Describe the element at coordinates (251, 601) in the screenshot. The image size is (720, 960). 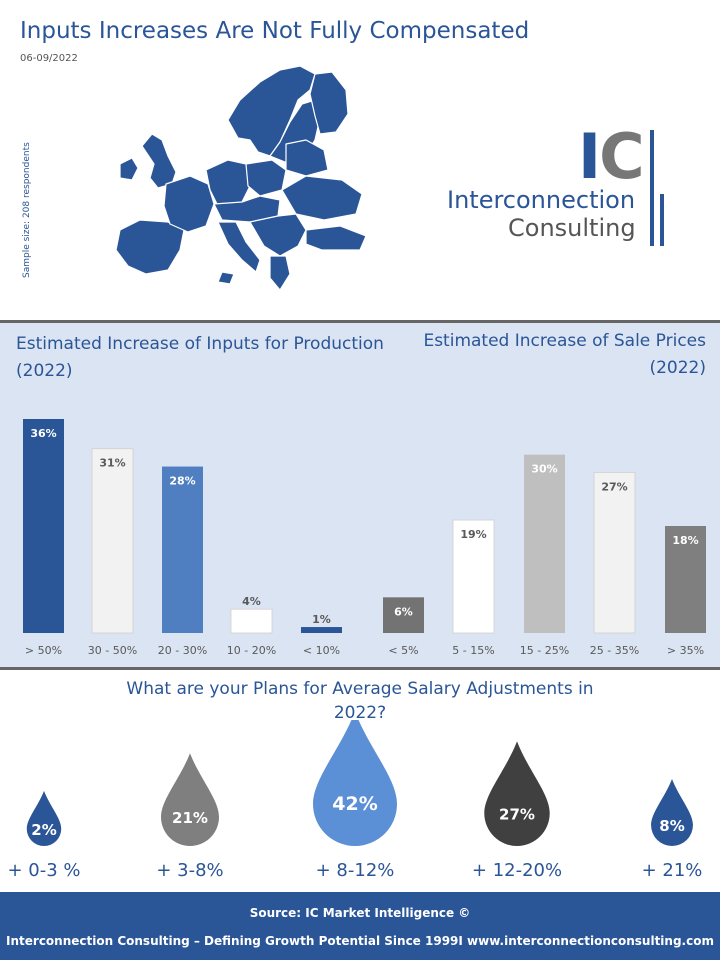
I see `data-label: 4%` at that location.